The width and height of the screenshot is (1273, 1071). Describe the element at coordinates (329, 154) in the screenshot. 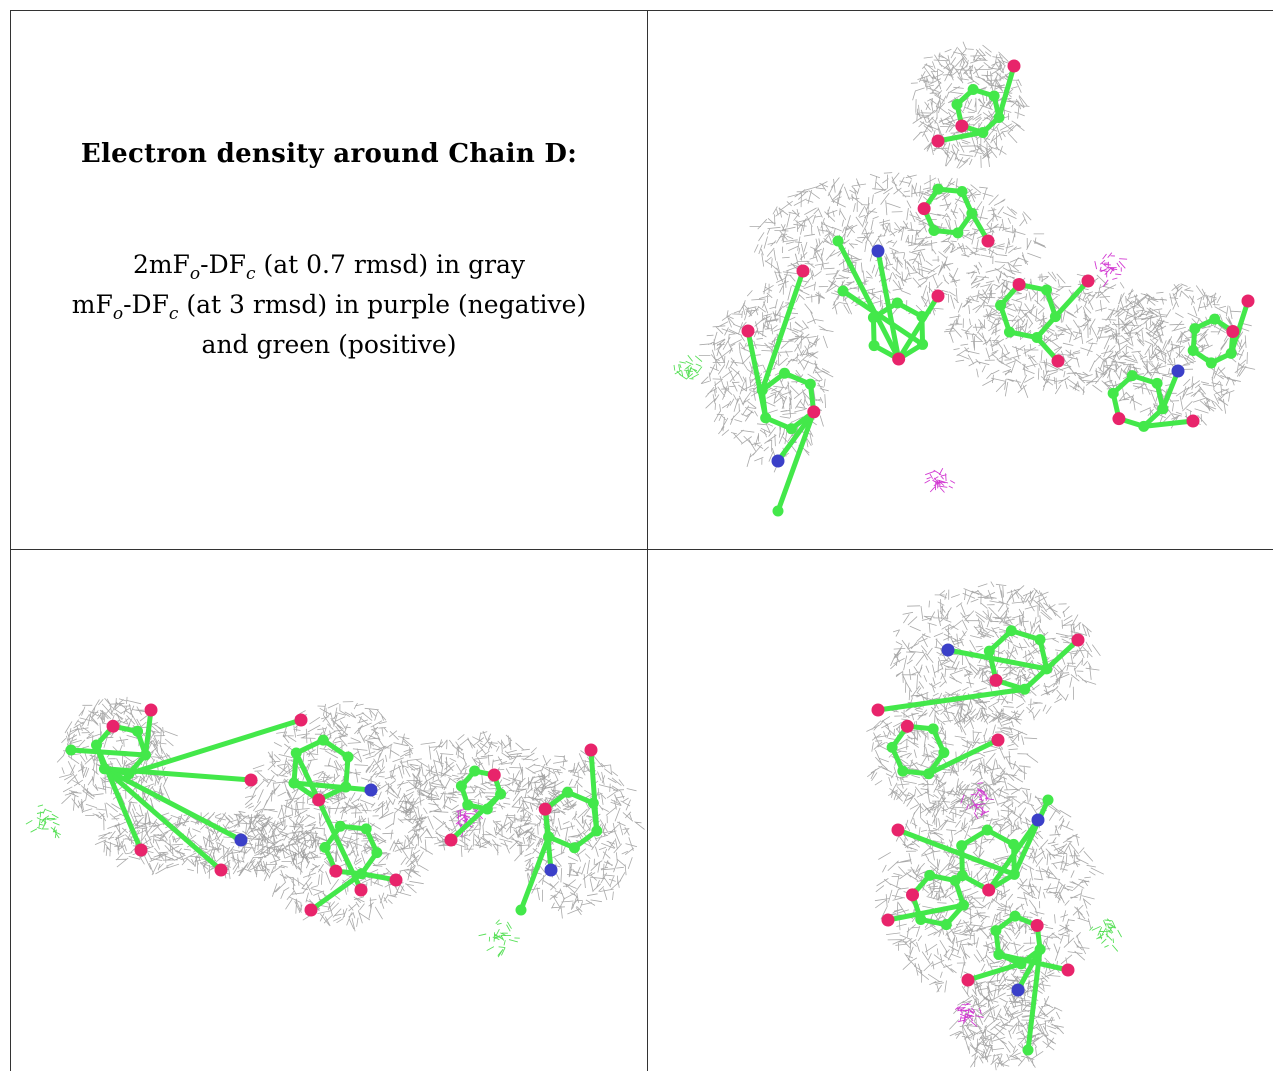

I see `figure-title: Electron density around Chain D:` at that location.